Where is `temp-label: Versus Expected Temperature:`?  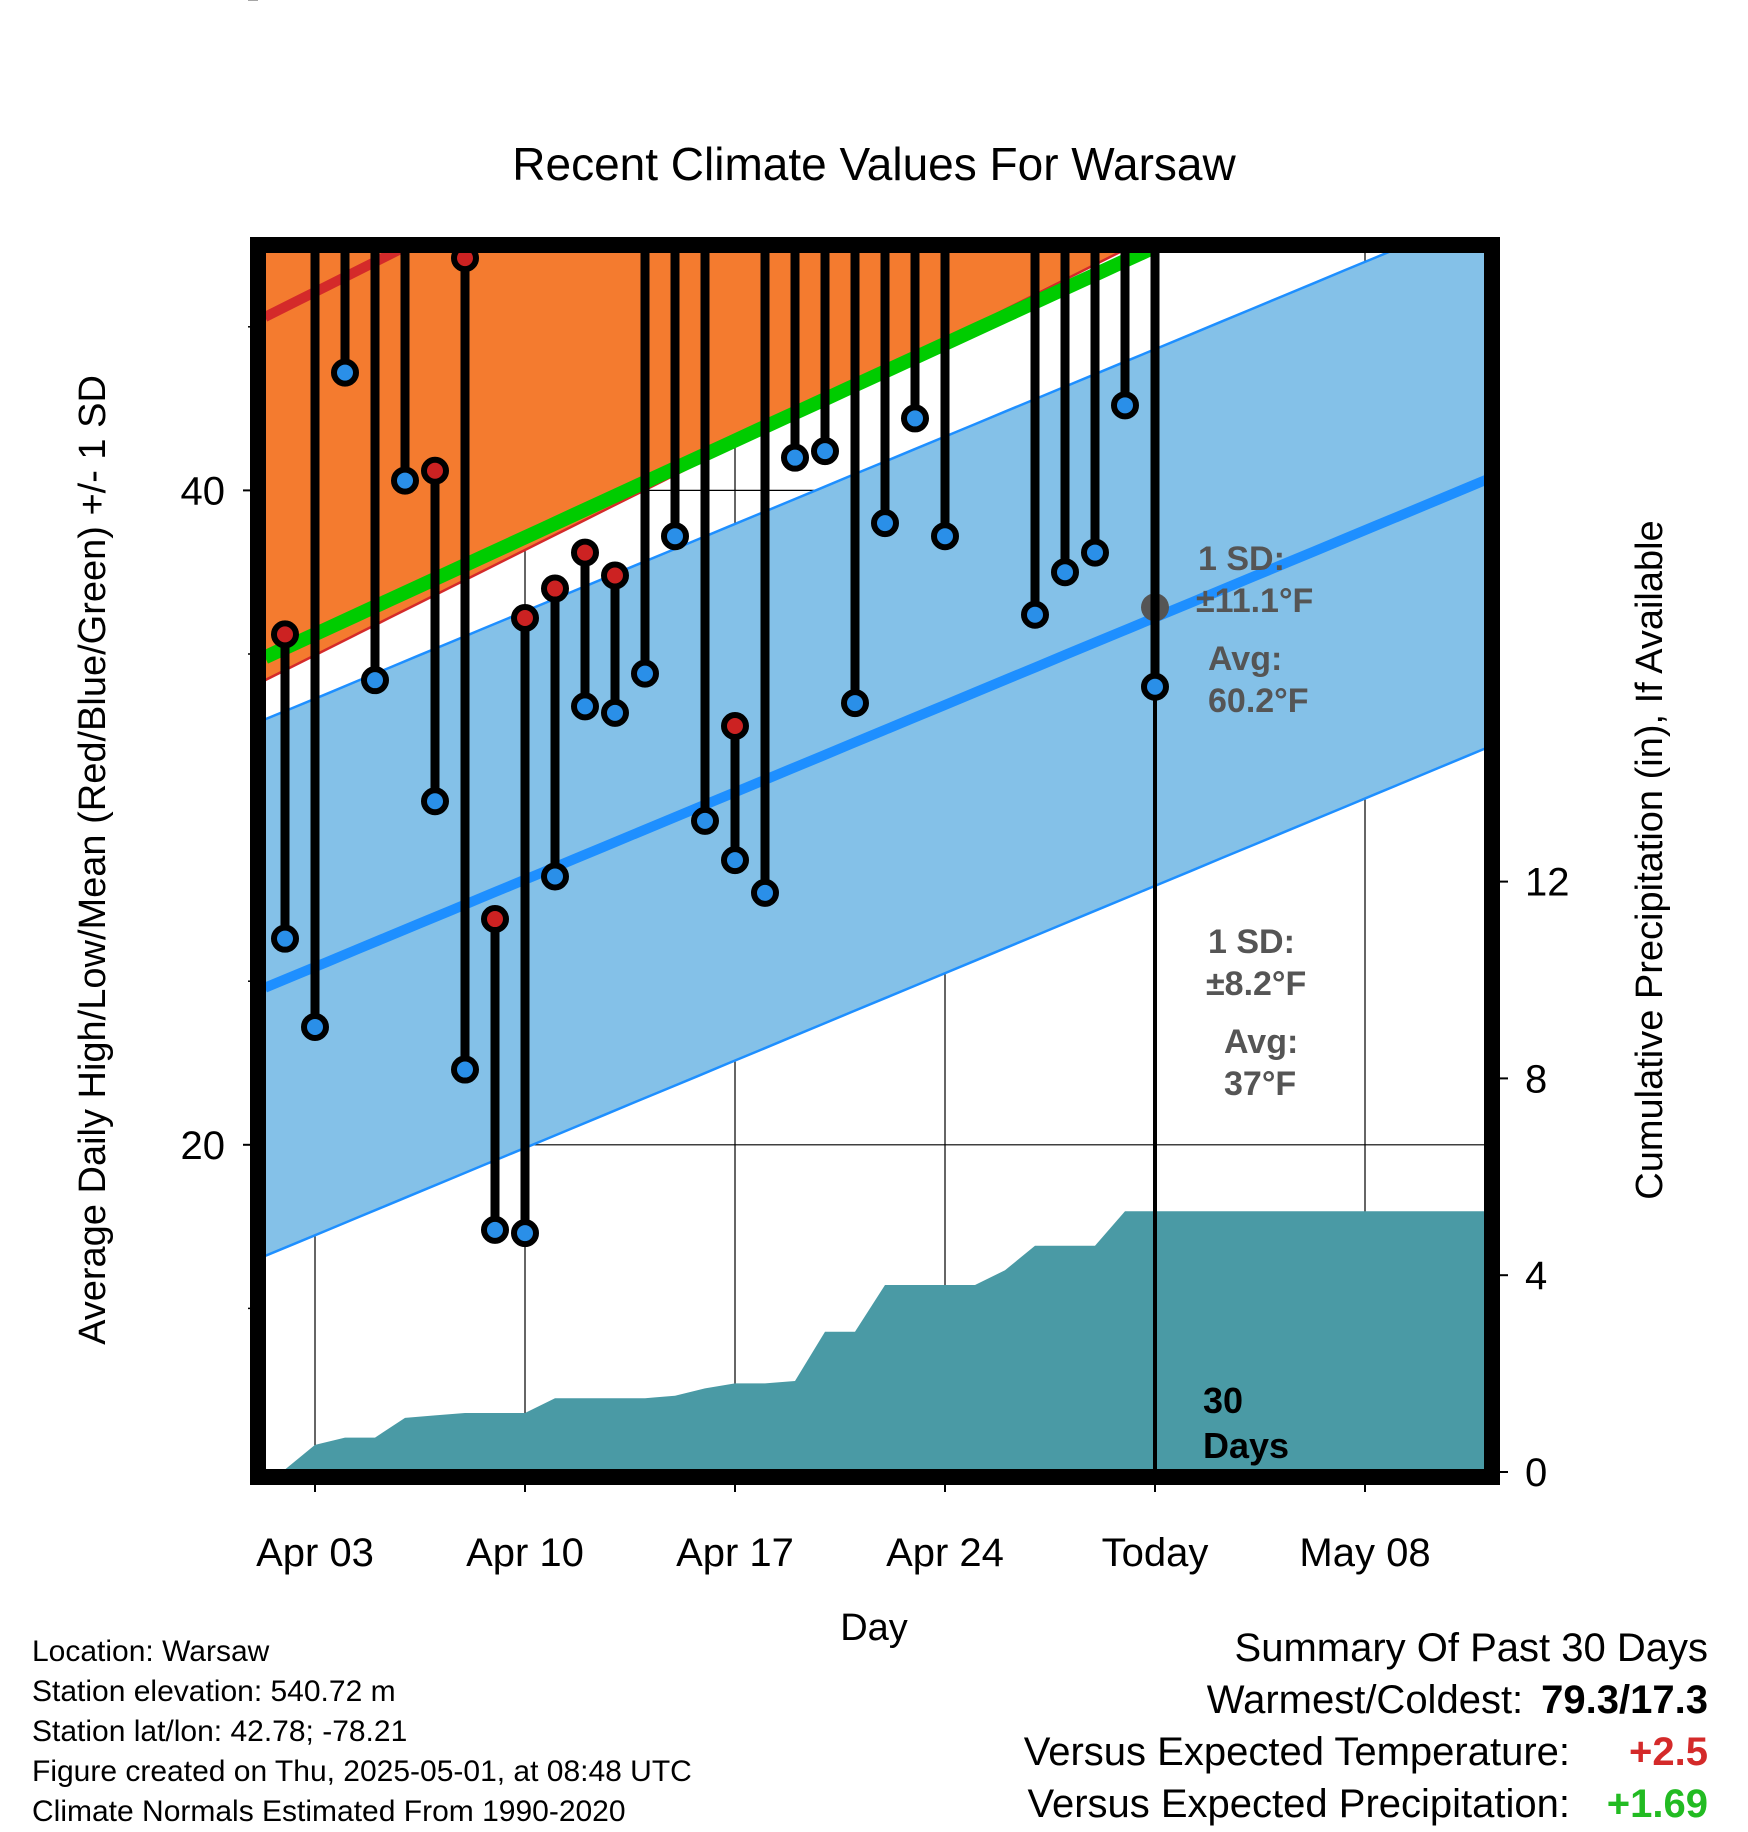
temp-label: Versus Expected Temperature: is located at coordinates (1296, 1752).